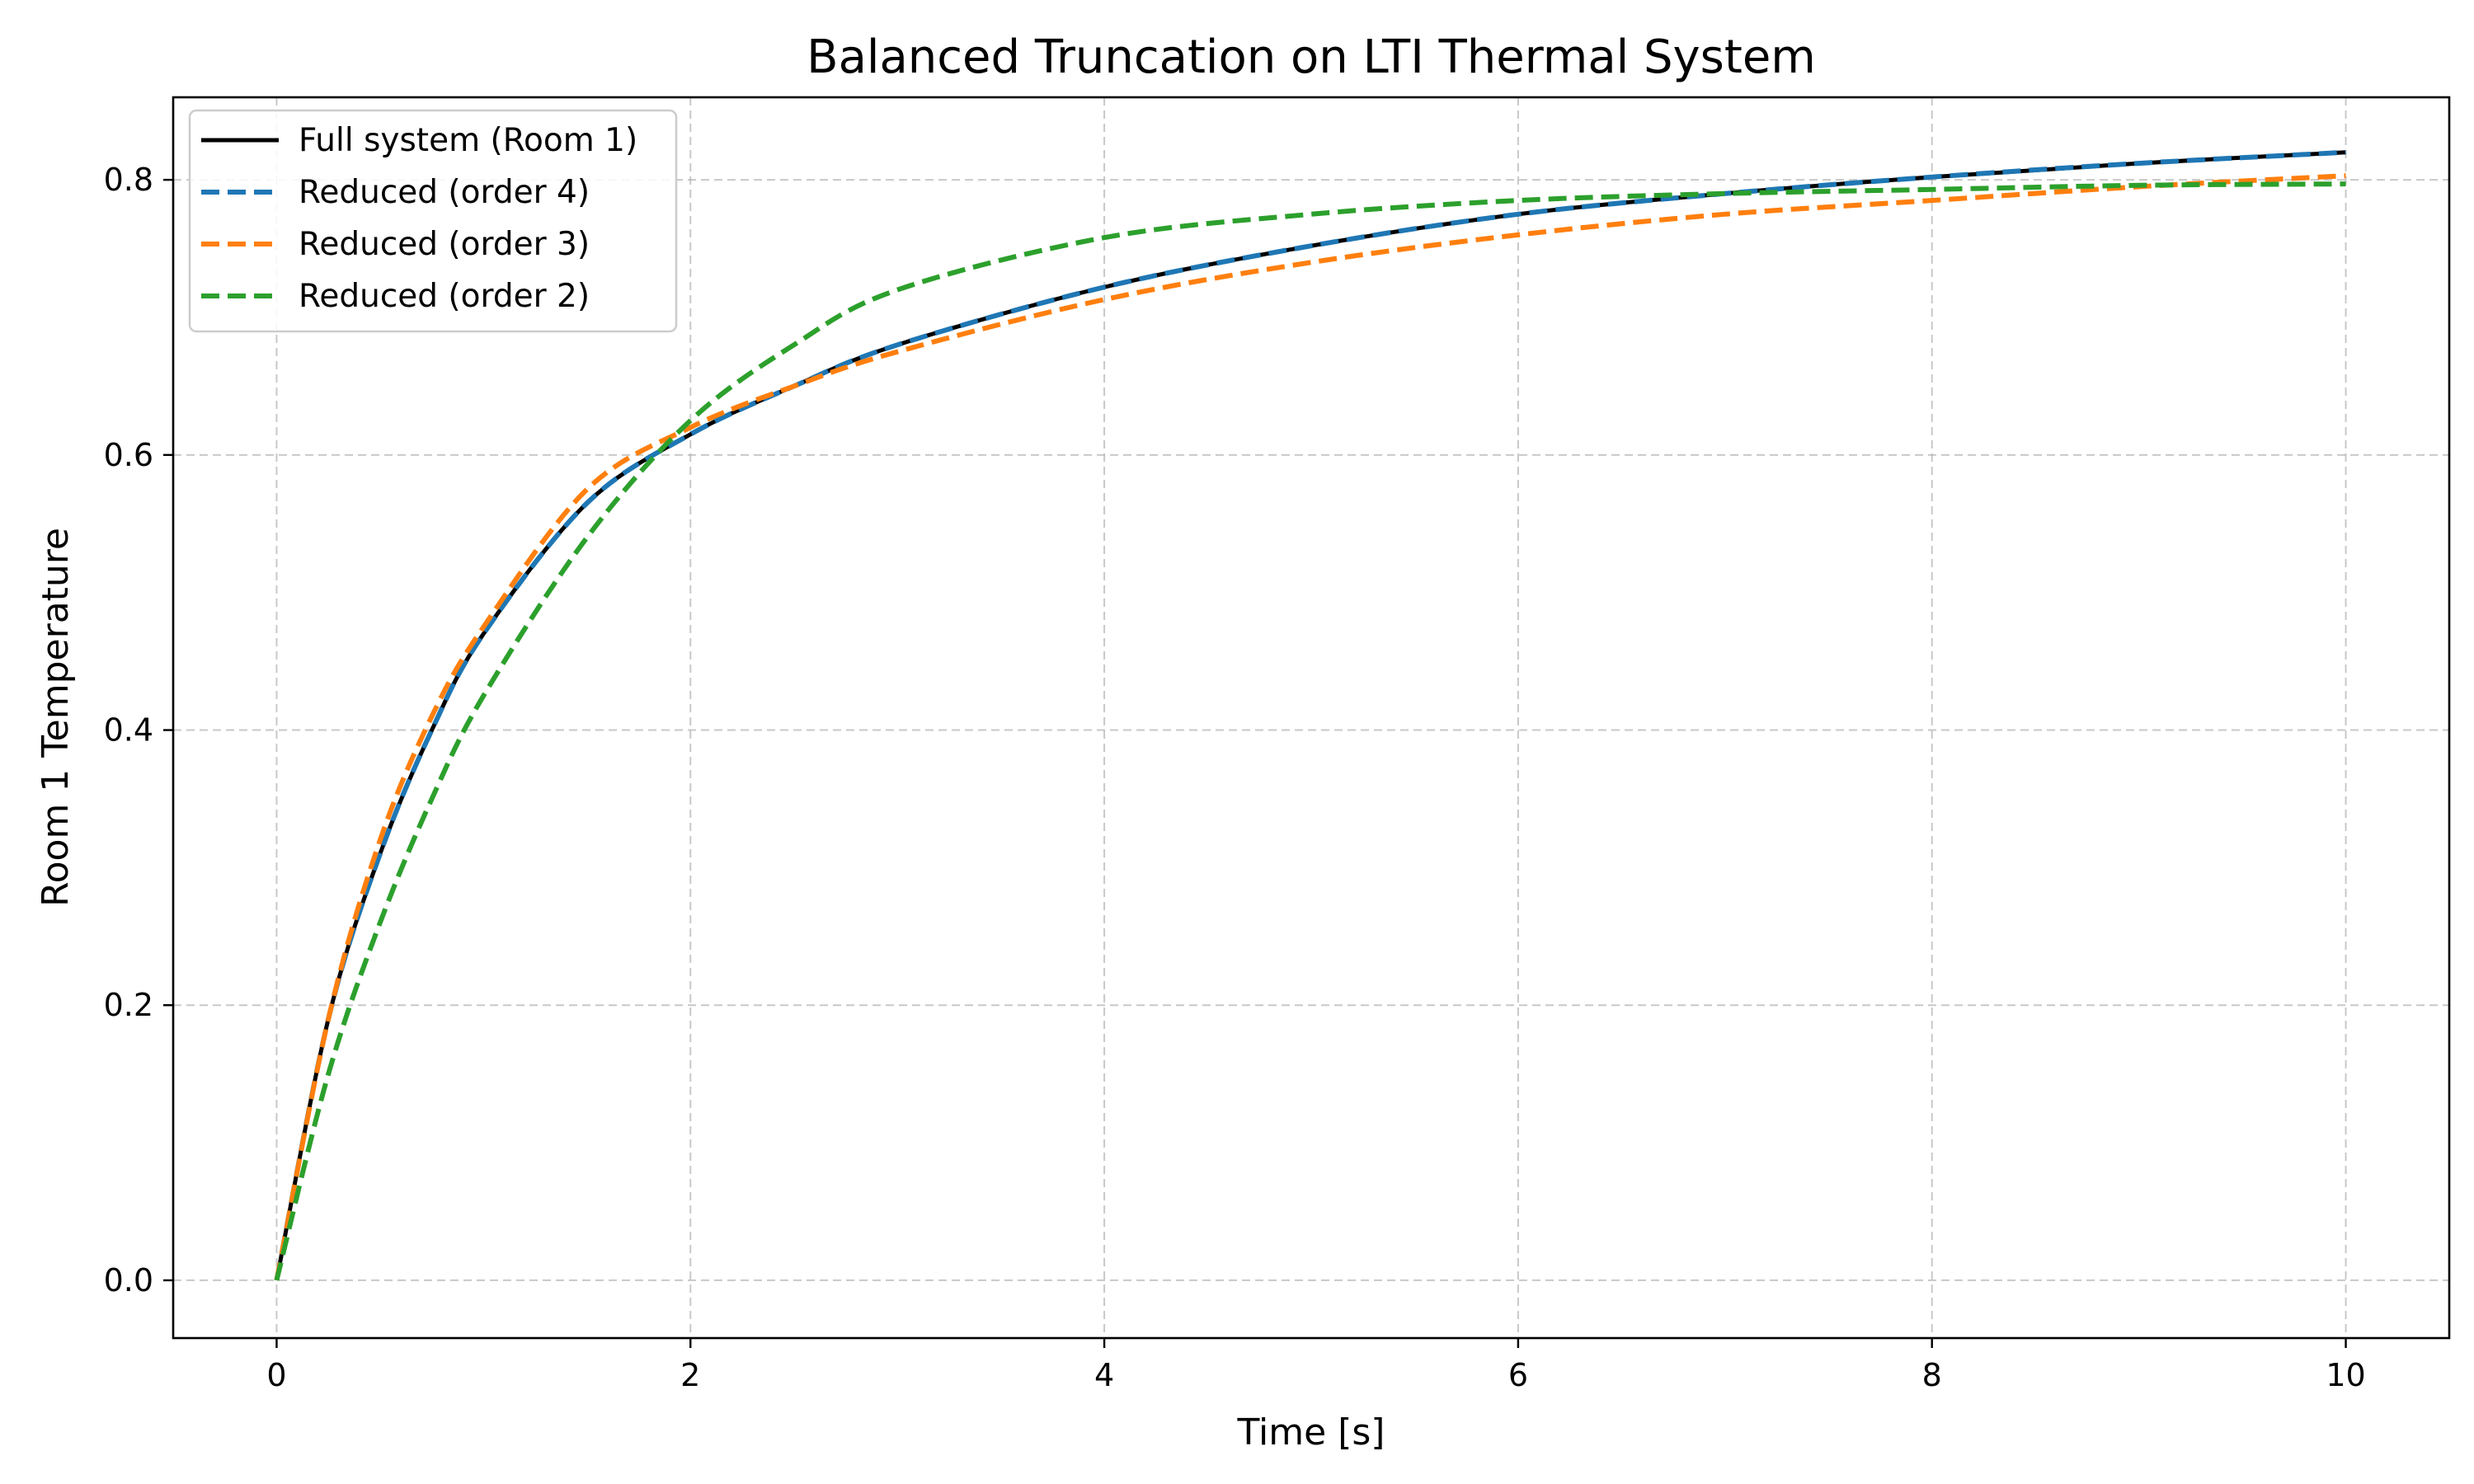  I want to click on y-tick-label: 0.4, so click(128, 730).